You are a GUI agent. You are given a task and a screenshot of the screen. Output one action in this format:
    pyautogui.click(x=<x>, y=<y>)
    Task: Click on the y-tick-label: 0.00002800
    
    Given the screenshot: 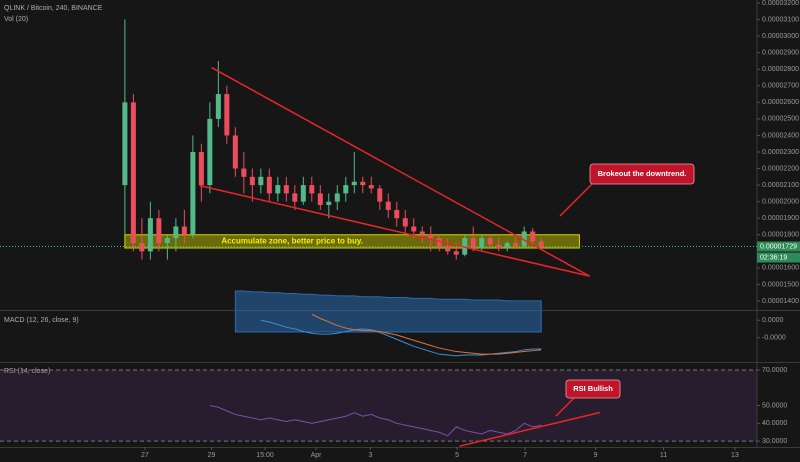 What is the action you would take?
    pyautogui.click(x=780, y=69)
    